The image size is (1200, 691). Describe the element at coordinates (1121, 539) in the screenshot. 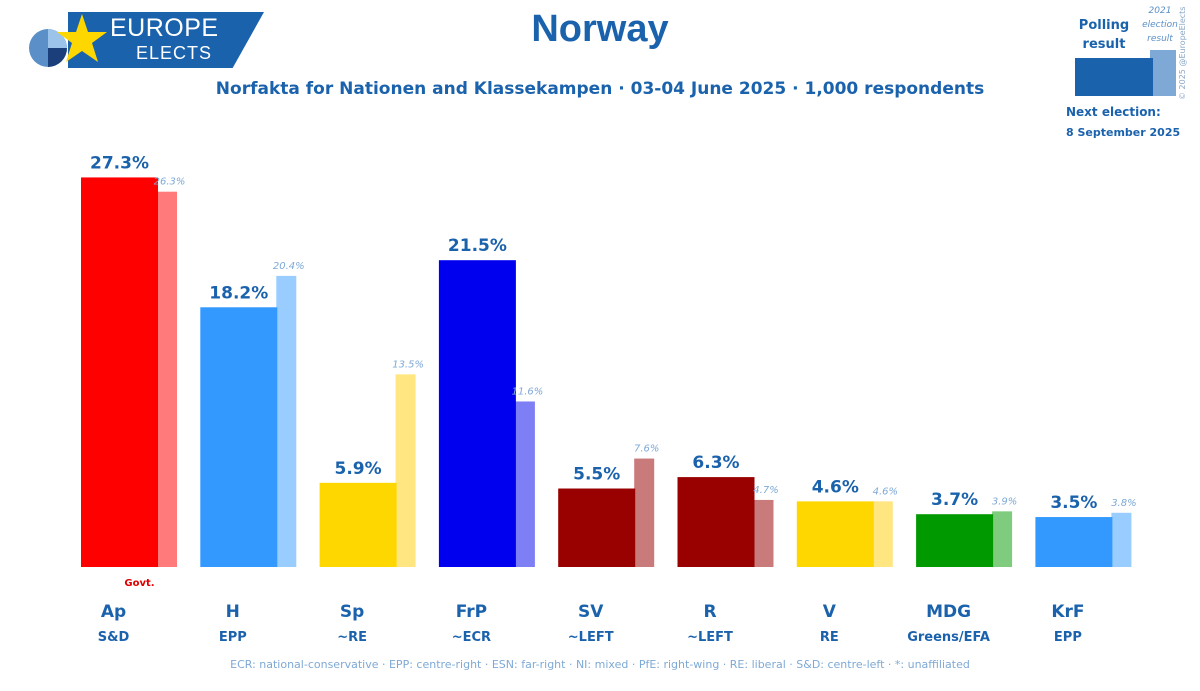

I see `election-bar-krf` at that location.